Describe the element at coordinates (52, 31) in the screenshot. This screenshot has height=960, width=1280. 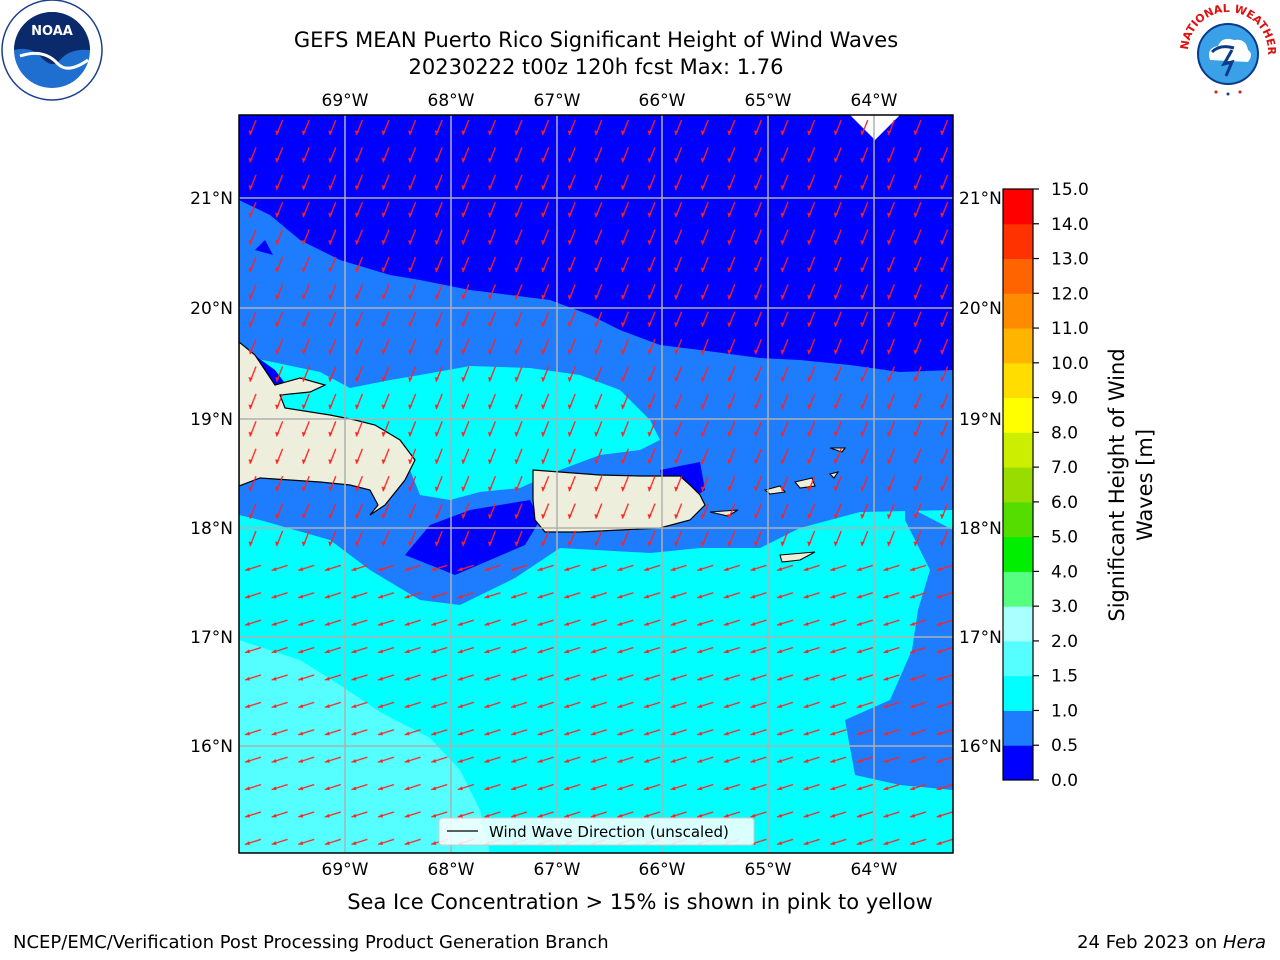
I see `svg-text: NOAA` at that location.